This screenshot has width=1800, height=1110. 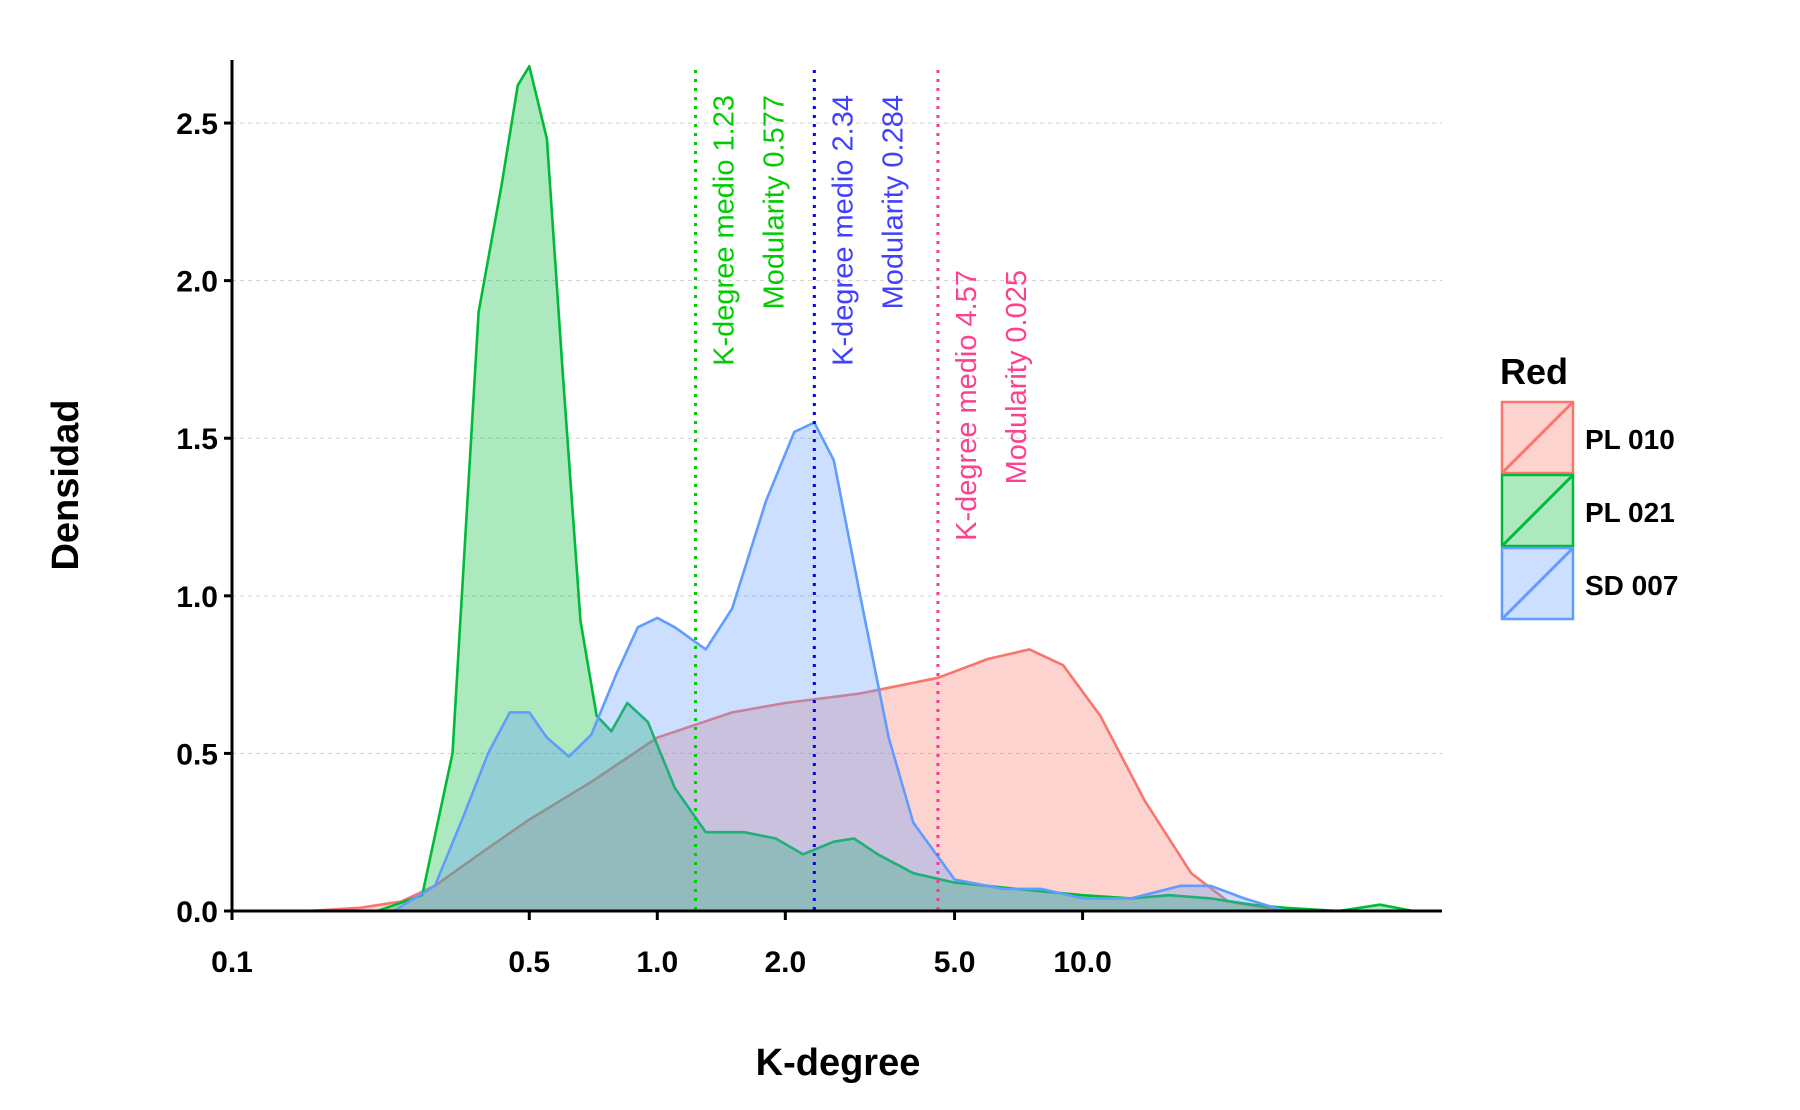 I want to click on annotation-label: Modularity 0.025, so click(x=1017, y=377).